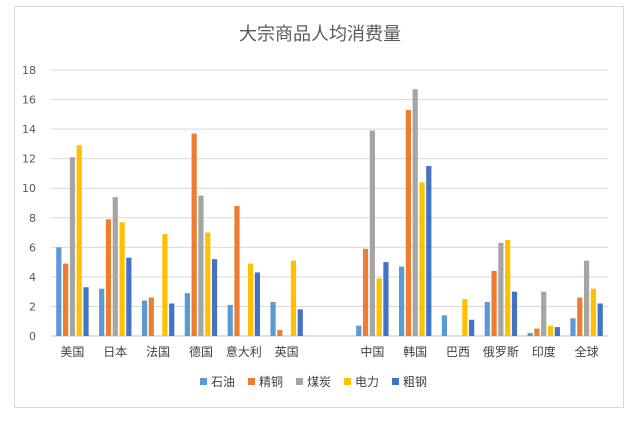  What do you see at coordinates (72, 352) in the screenshot?
I see `x-category-label: 美国` at bounding box center [72, 352].